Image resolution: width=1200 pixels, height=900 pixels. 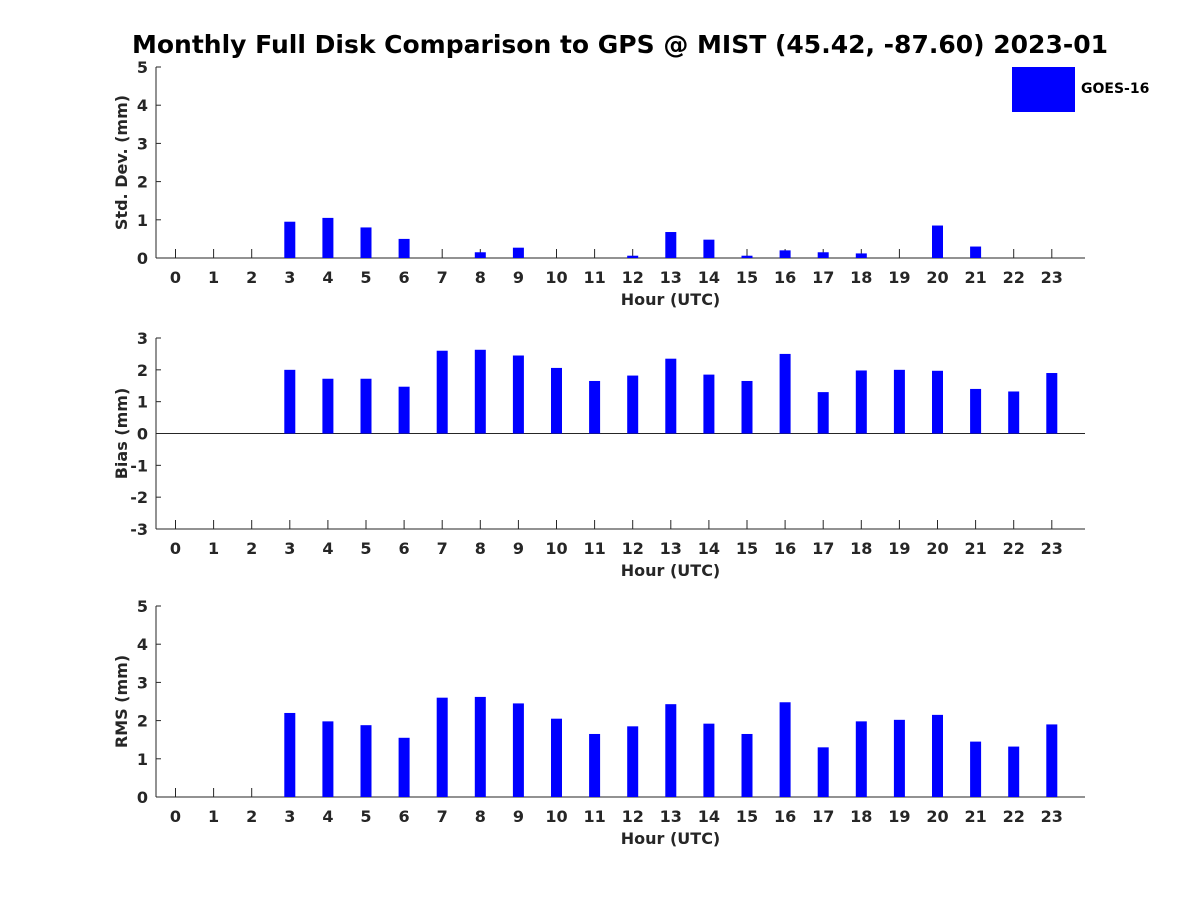 I want to click on y-tick-label: -3, so click(x=139, y=529).